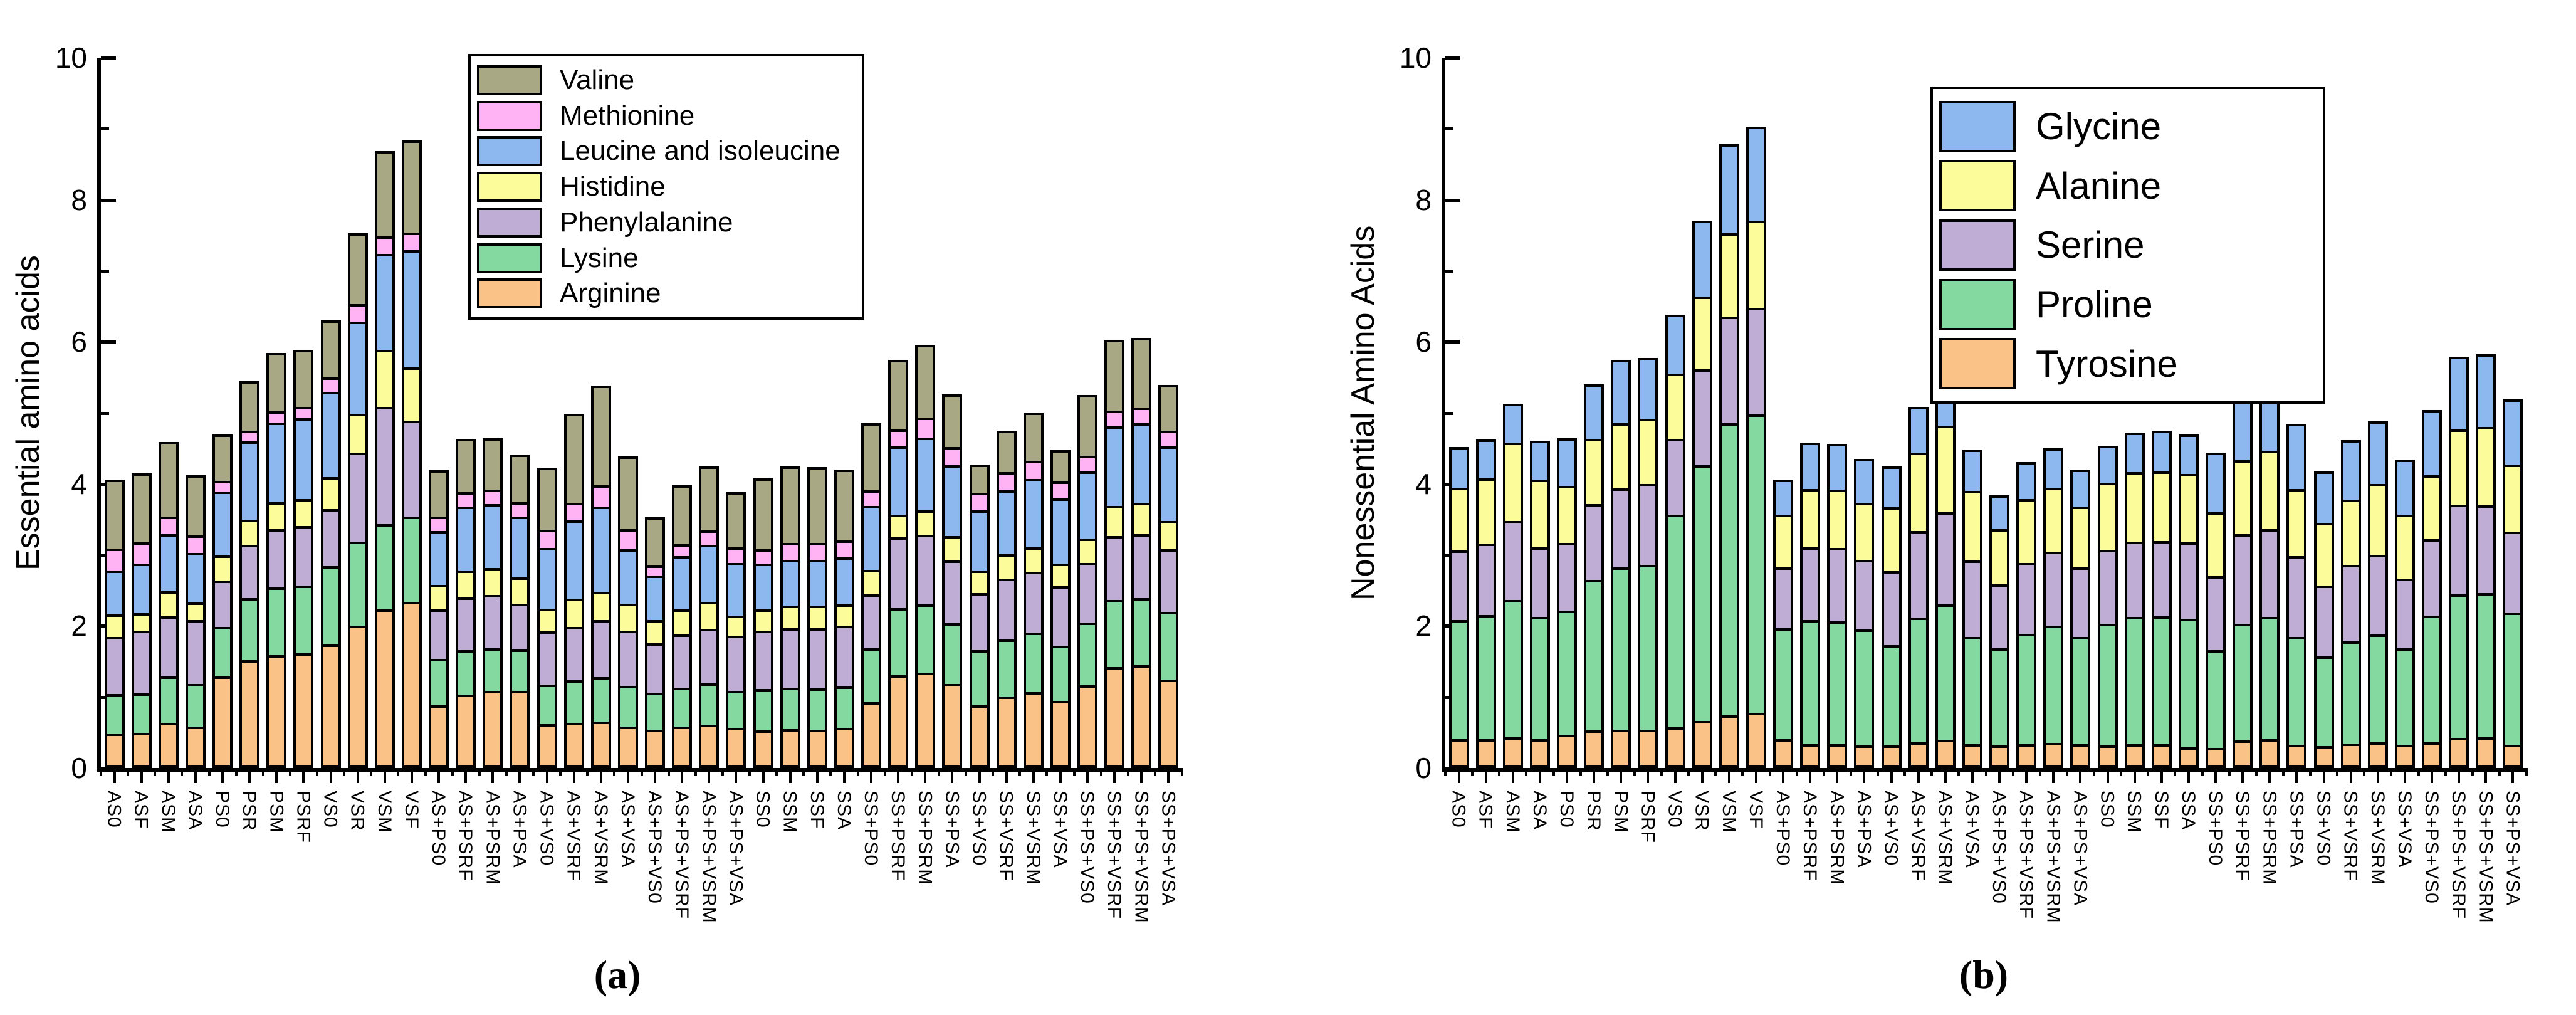 This screenshot has width=2576, height=1015. I want to click on y-minor-tick, so click(1449, 271).